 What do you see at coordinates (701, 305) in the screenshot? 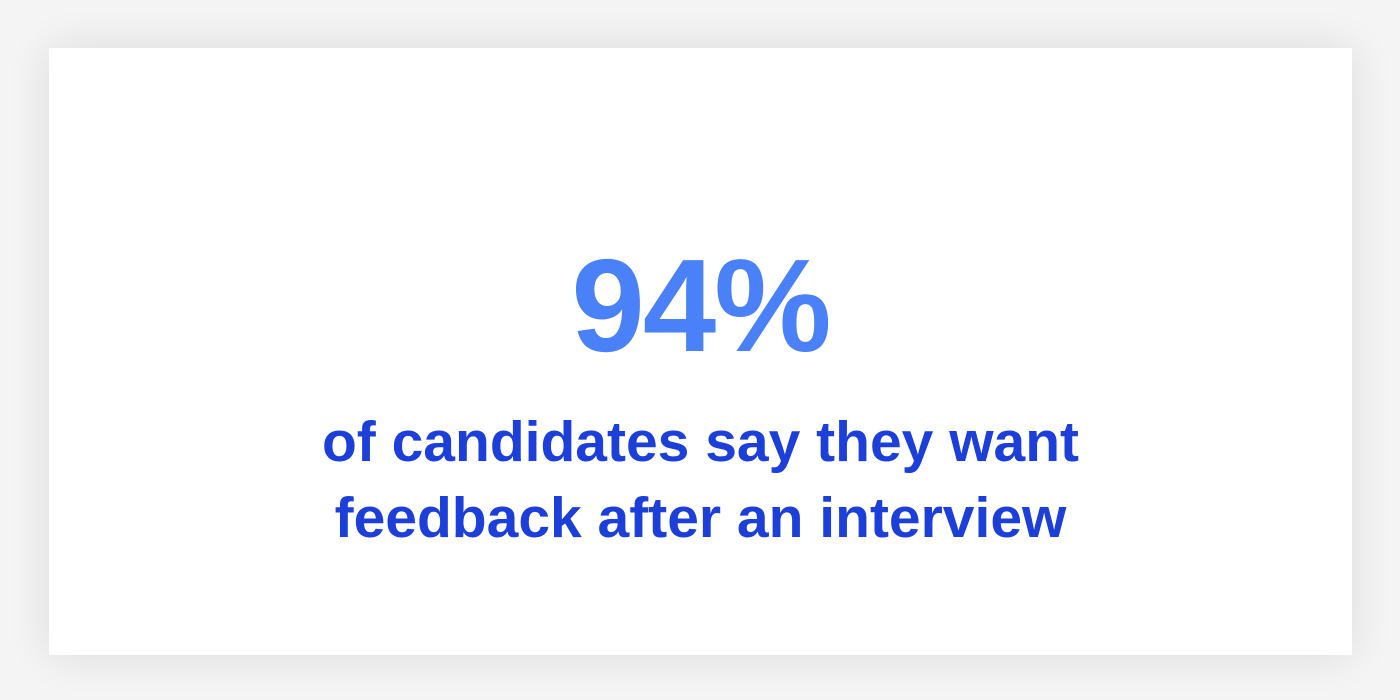
I see `stat-value: 94%` at bounding box center [701, 305].